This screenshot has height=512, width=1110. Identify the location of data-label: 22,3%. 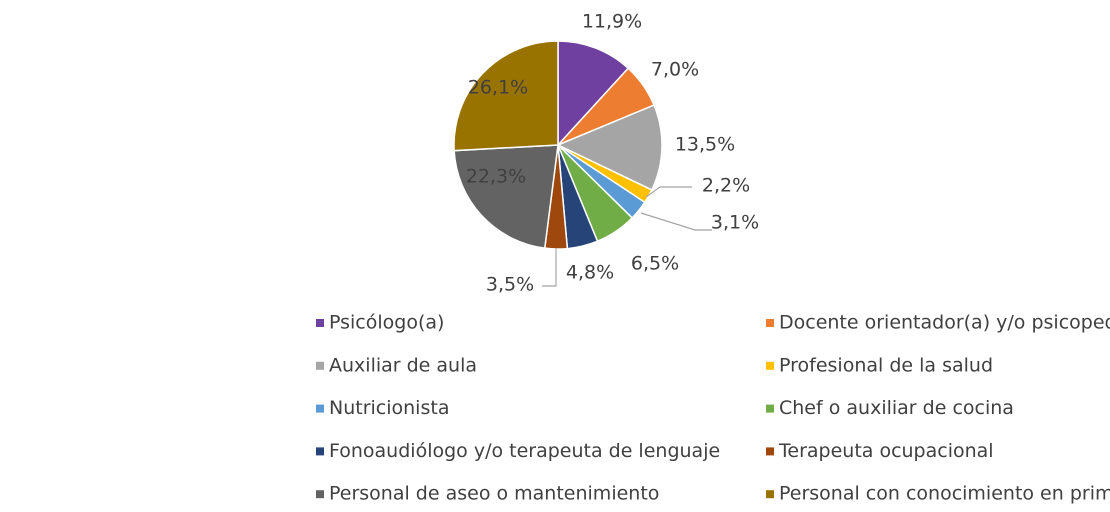
(496, 177).